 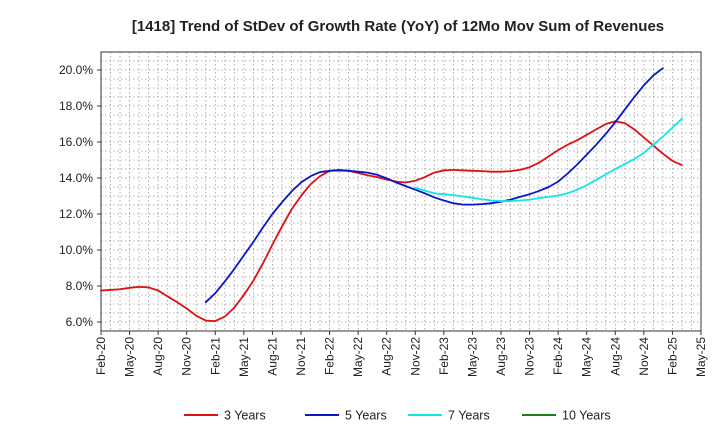 I want to click on x-tick-label: Nov-22, so click(x=415, y=356).